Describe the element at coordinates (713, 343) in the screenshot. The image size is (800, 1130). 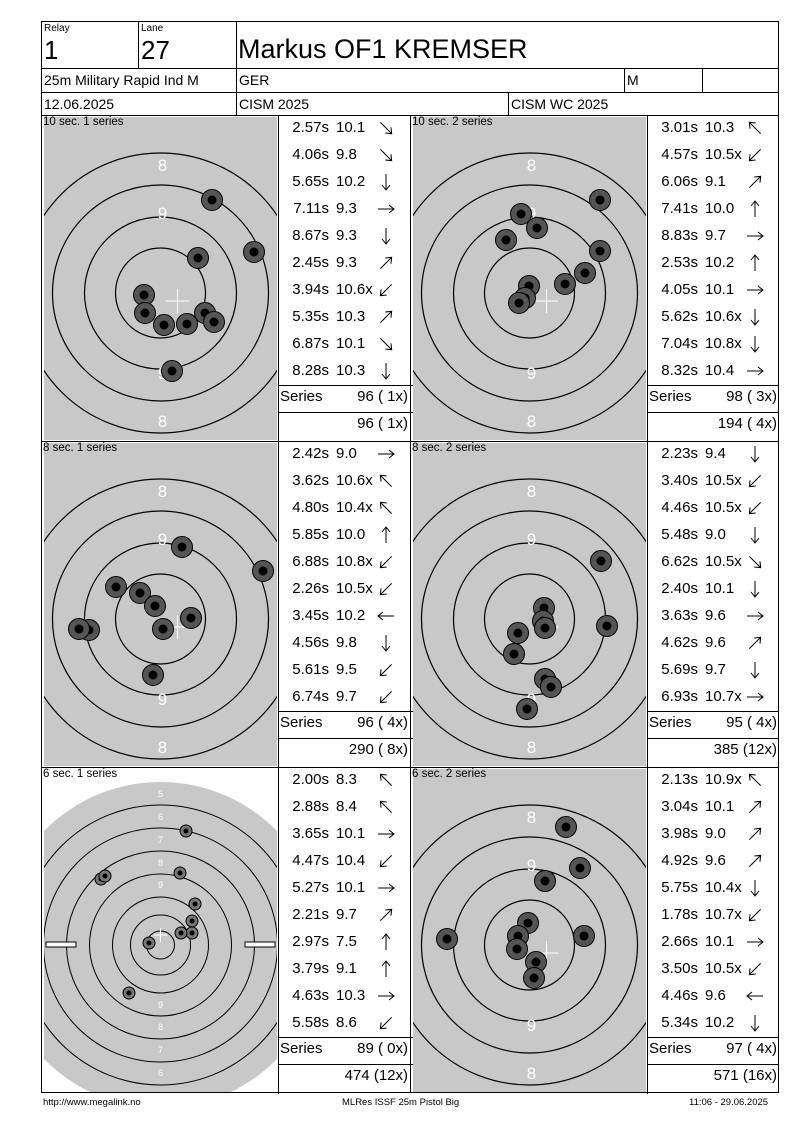
I see `shot-row: 7.04s 10.8x` at that location.